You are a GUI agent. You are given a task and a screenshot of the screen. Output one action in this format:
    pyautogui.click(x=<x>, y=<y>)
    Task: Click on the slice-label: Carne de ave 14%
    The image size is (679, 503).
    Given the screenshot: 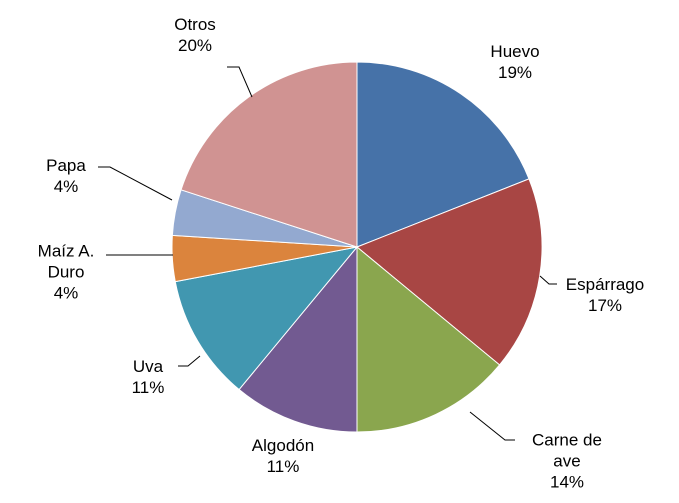 What is the action you would take?
    pyautogui.click(x=567, y=461)
    